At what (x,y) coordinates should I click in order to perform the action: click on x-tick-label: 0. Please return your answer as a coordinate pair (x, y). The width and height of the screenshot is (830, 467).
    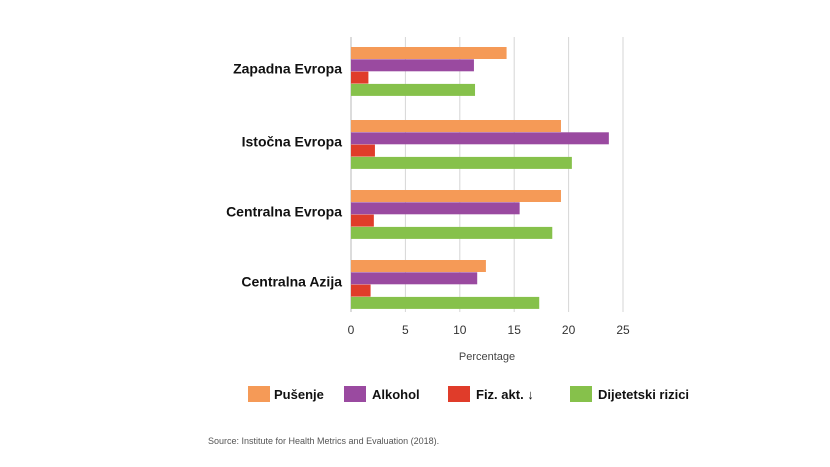
    Looking at the image, I should click on (351, 330).